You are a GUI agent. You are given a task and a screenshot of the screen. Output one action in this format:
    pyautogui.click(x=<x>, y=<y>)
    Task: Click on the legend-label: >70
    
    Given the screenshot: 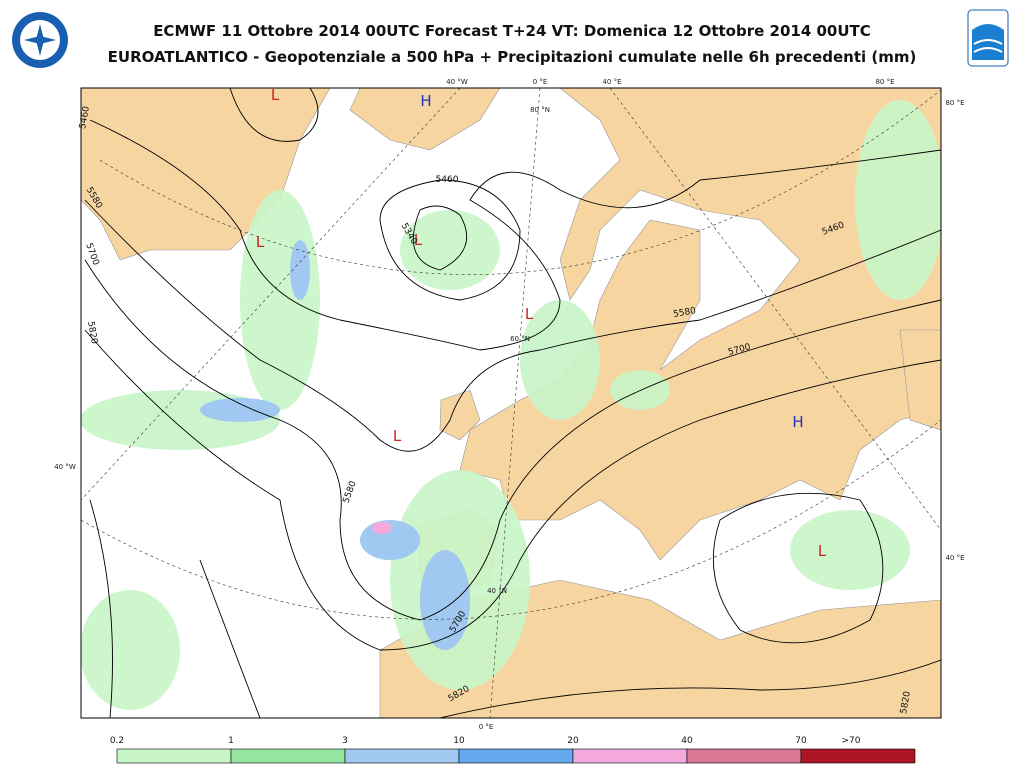 What is the action you would take?
    pyautogui.click(x=851, y=741)
    